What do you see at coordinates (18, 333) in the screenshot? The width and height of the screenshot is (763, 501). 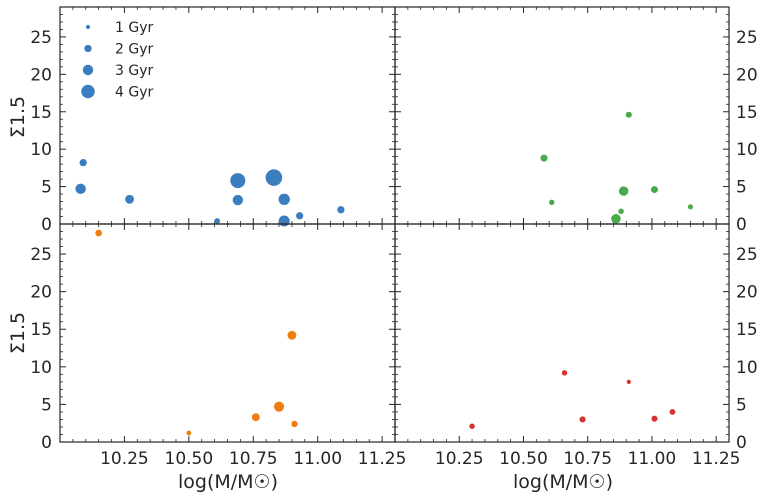 I see `y-axis-label-bottom: Σ1.5` at bounding box center [18, 333].